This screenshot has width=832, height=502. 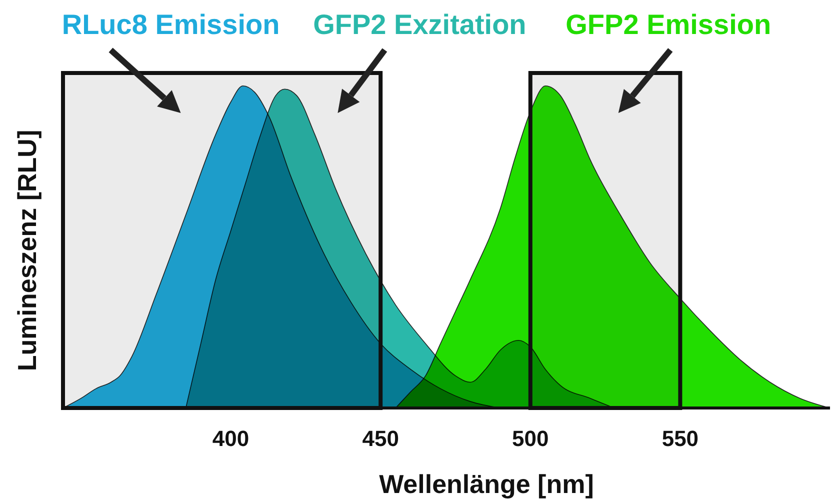 I want to click on x-tick-label: 550, so click(x=680, y=438).